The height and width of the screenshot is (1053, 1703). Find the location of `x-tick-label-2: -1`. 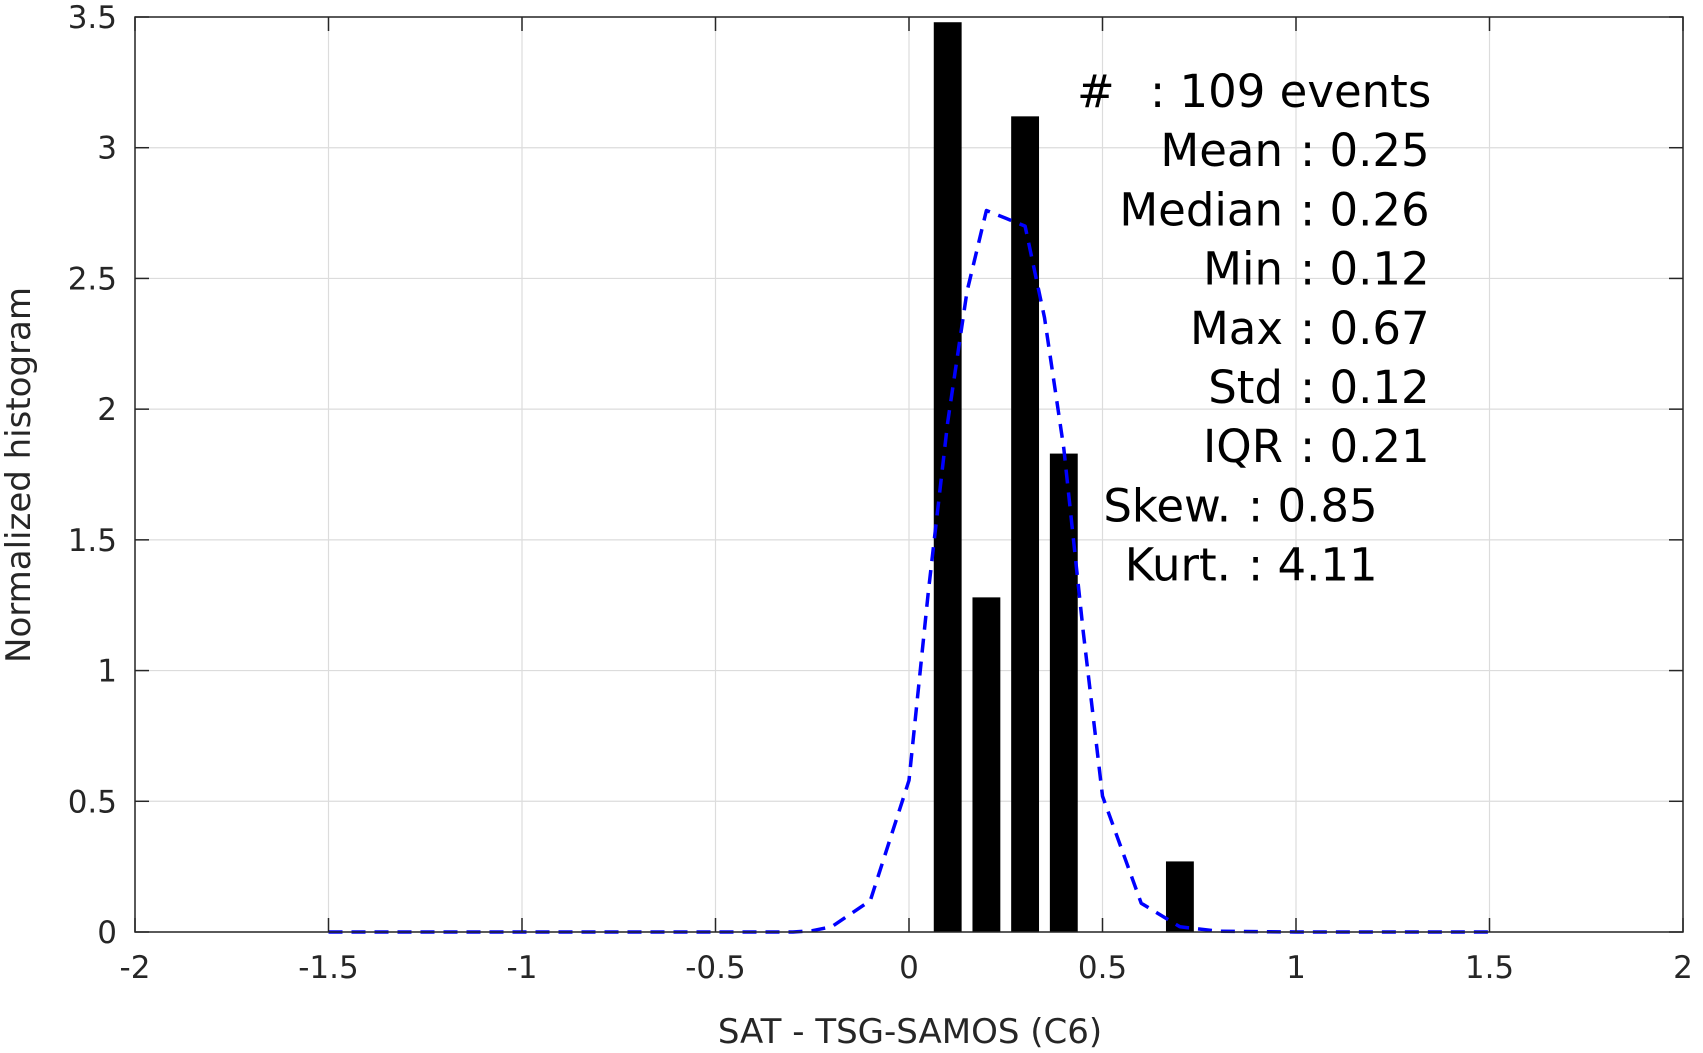

x-tick-label-2: -1 is located at coordinates (522, 968).